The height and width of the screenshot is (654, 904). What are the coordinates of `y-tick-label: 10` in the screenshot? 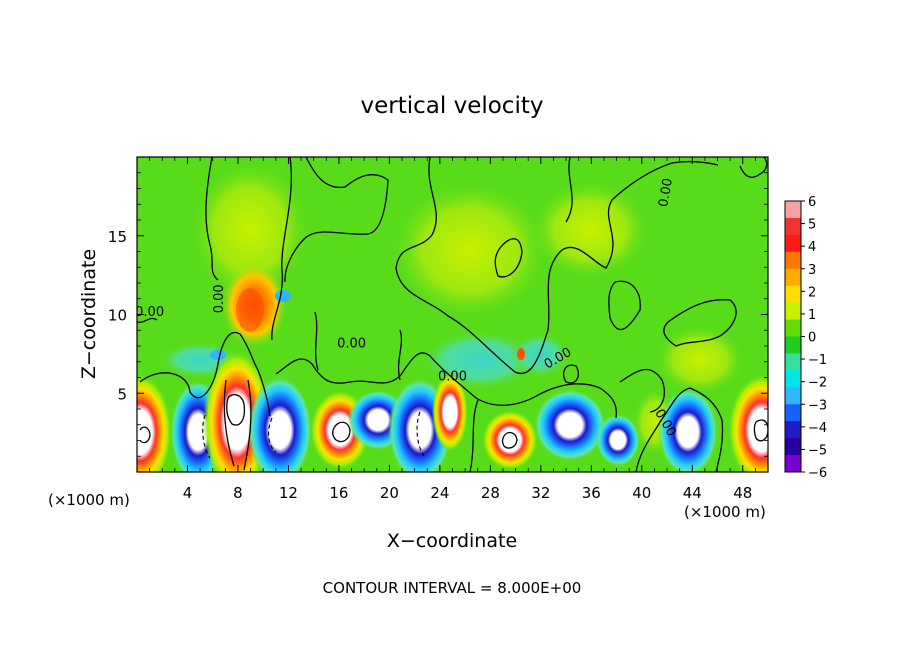 It's located at (117, 316).